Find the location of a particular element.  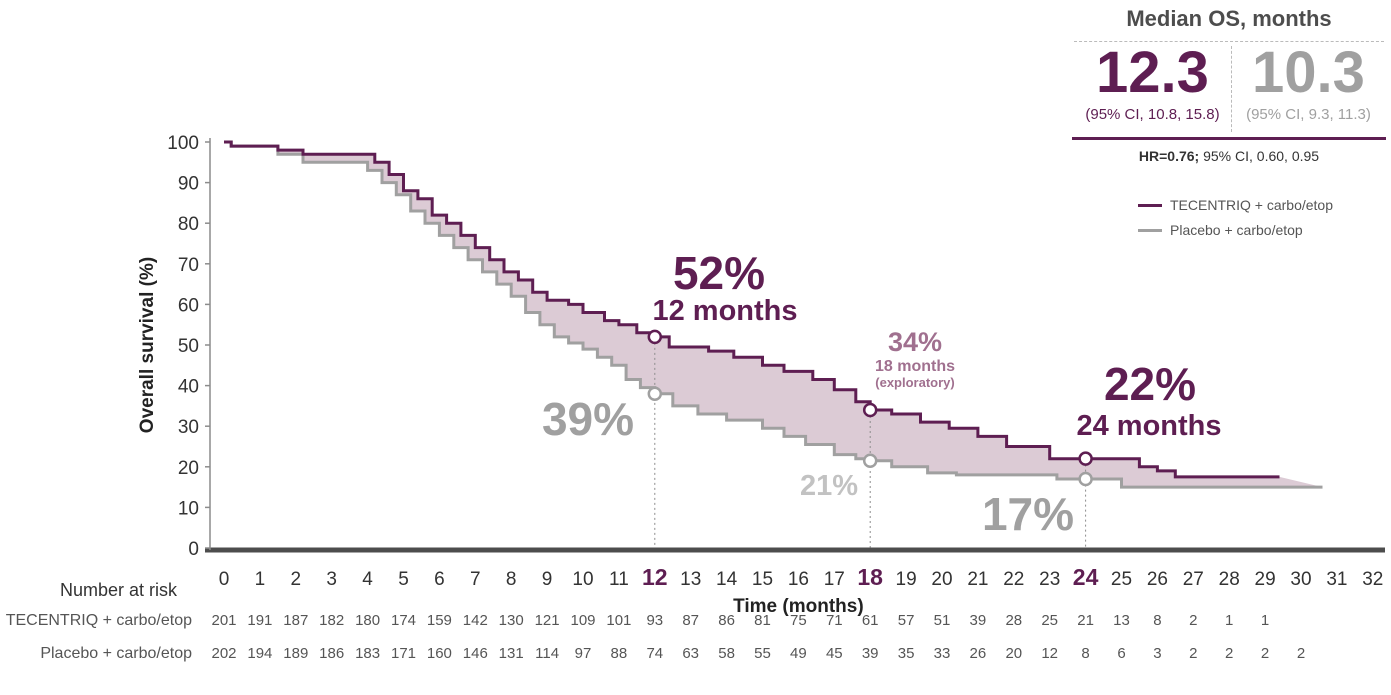

risk-table-cell: 183 is located at coordinates (368, 653).